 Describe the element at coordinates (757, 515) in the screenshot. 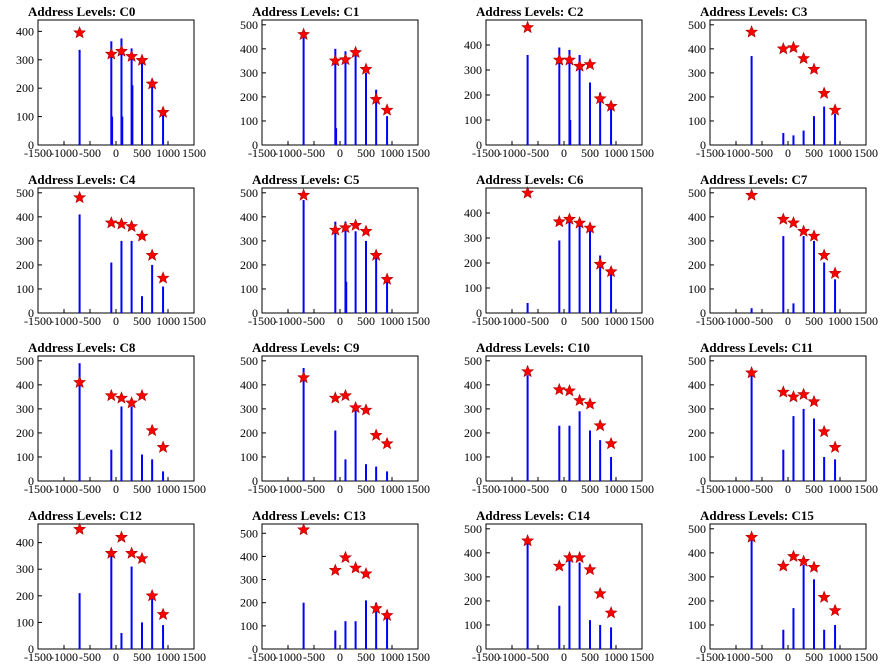

I see `chart-title: Address Levels: C15` at that location.